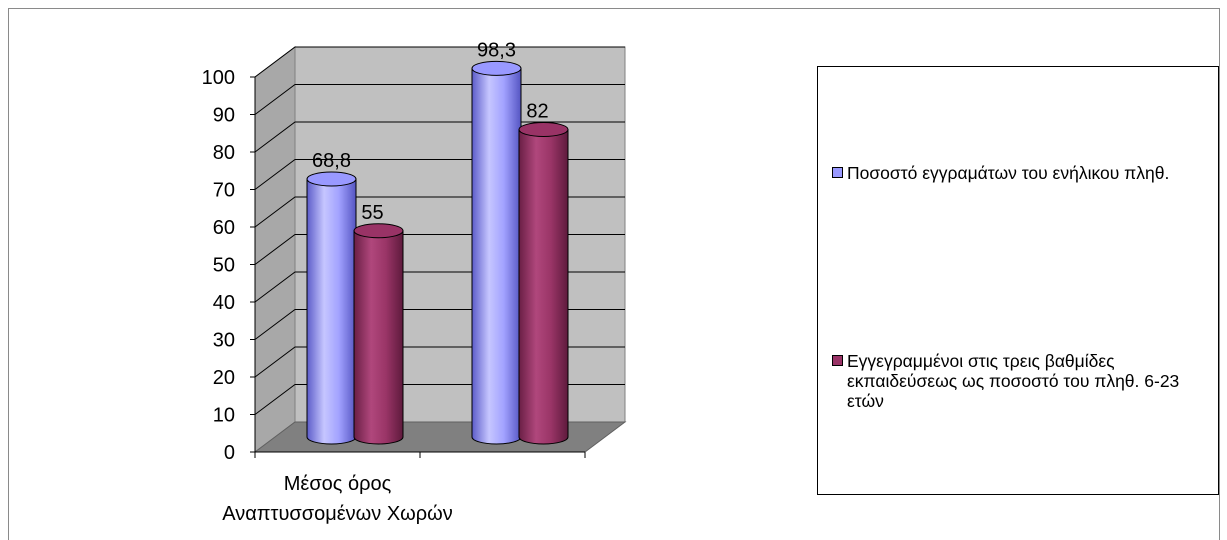  What do you see at coordinates (1008, 173) in the screenshot?
I see `legend-label-series-1: Ποσοστό εγγραμάτων του ενήλικου πληθ.` at bounding box center [1008, 173].